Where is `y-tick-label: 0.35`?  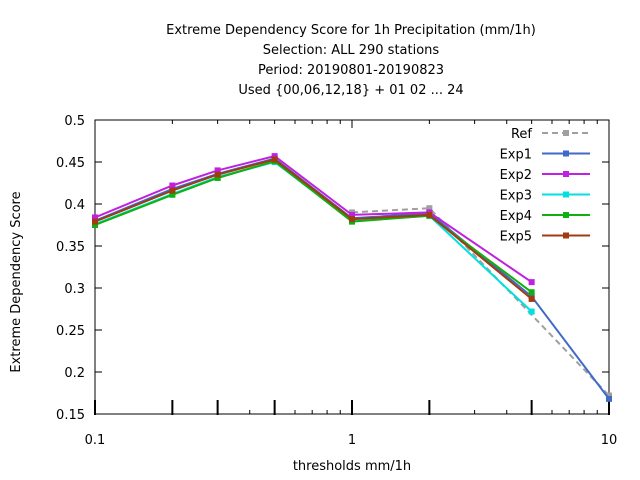
y-tick-label: 0.35 is located at coordinates (70, 247).